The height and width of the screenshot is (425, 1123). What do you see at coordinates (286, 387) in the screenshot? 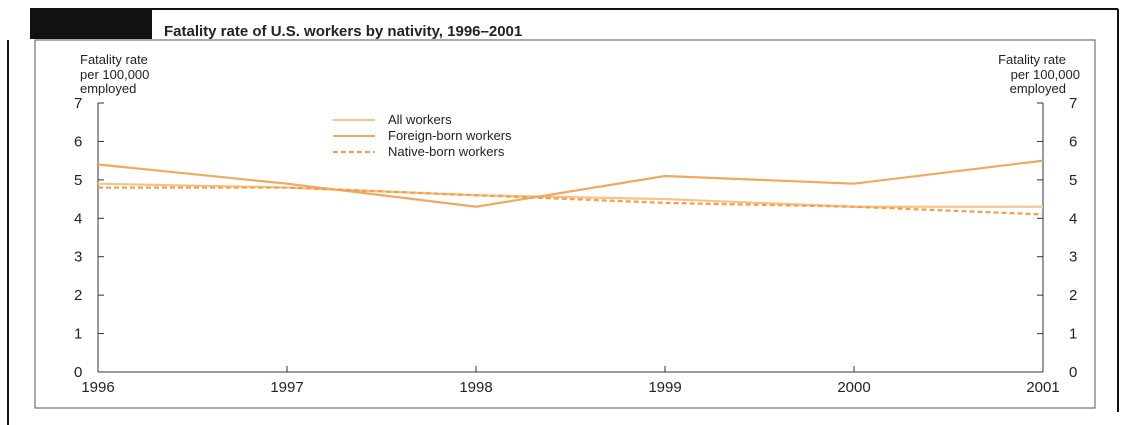
I see `x-tick-label: 1997` at bounding box center [286, 387].